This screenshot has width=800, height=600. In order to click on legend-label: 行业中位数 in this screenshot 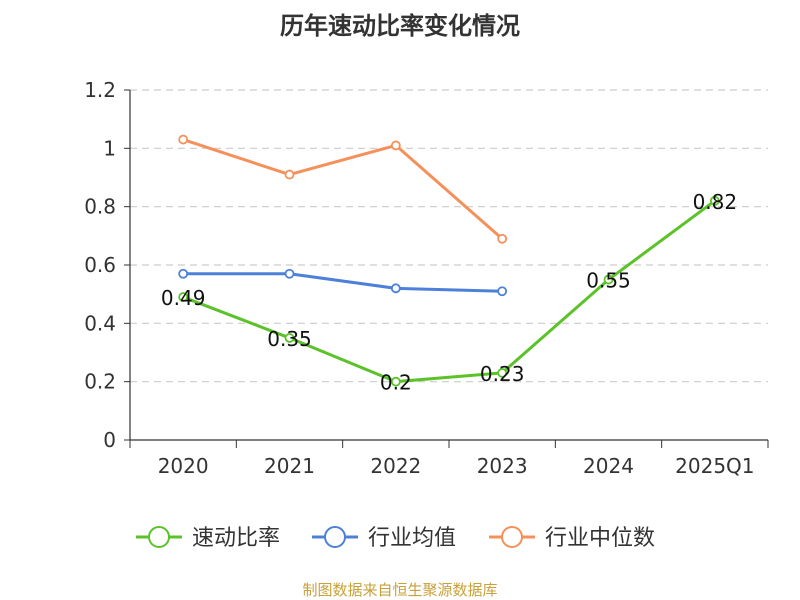, I will do `click(600, 538)`.